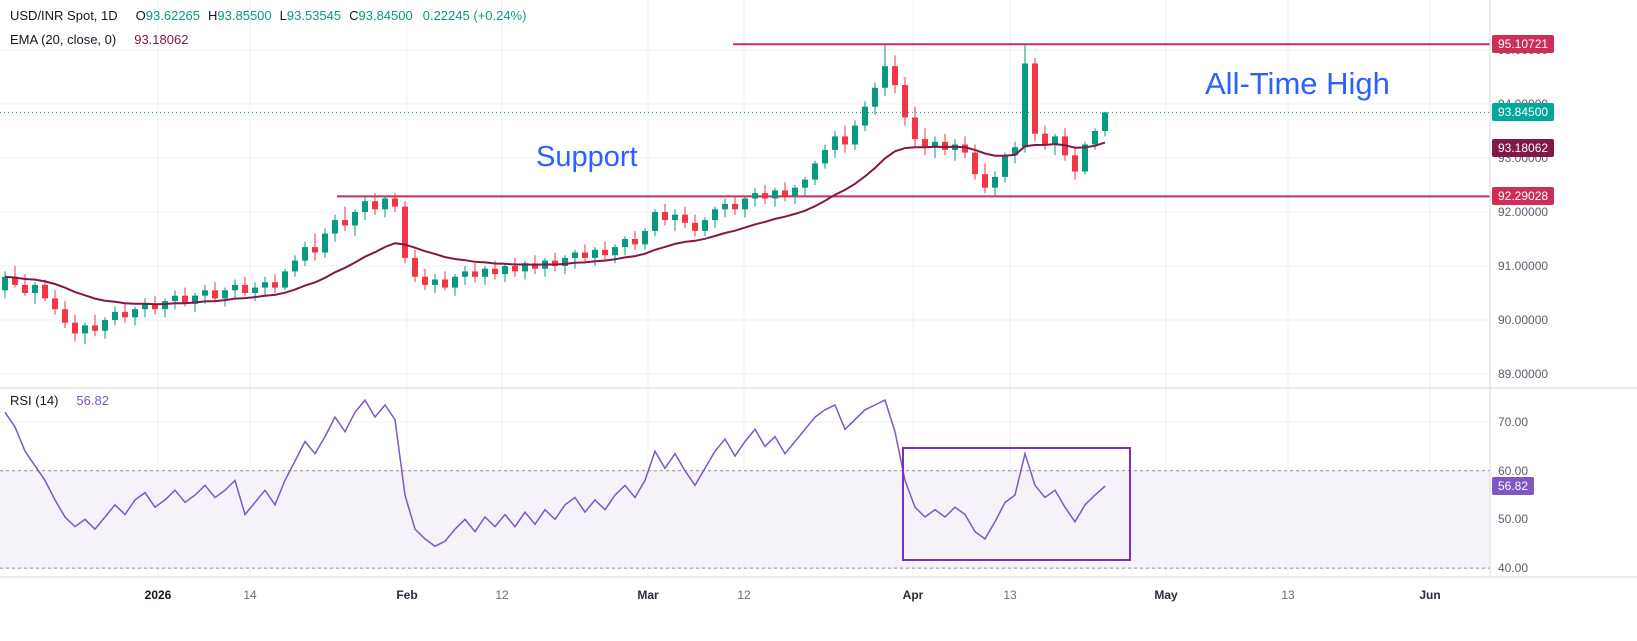 The height and width of the screenshot is (641, 1637). I want to click on price-level-badge: 95.10721, so click(1523, 44).